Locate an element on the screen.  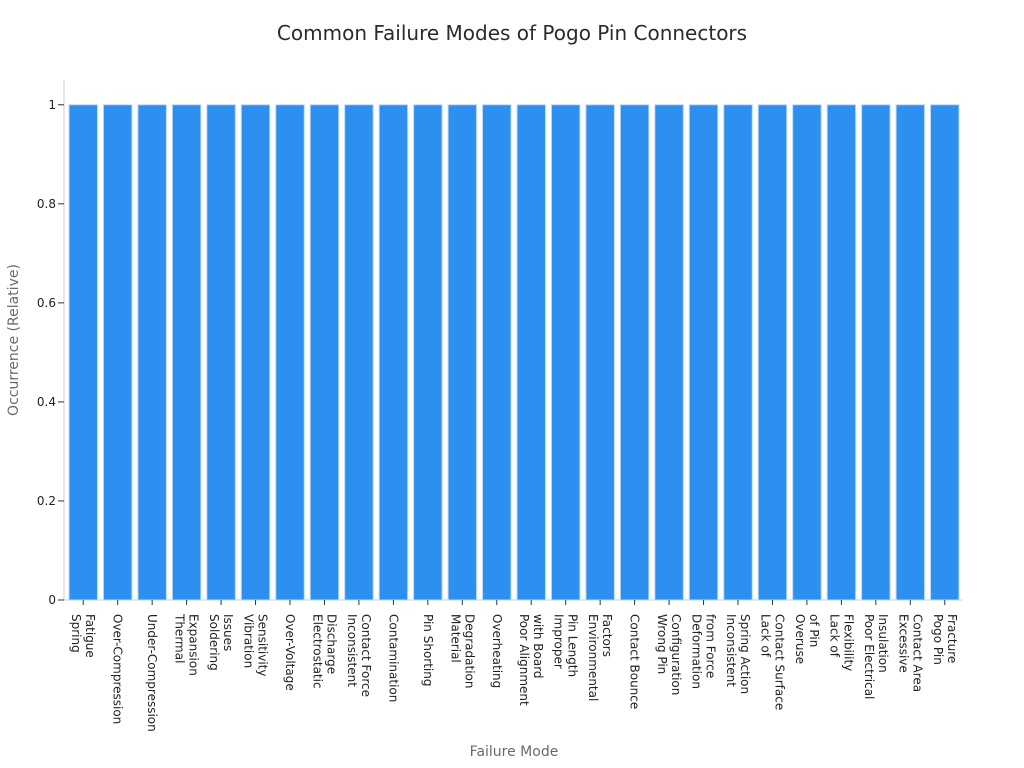
y-tick-label: 1 is located at coordinates (52, 105).